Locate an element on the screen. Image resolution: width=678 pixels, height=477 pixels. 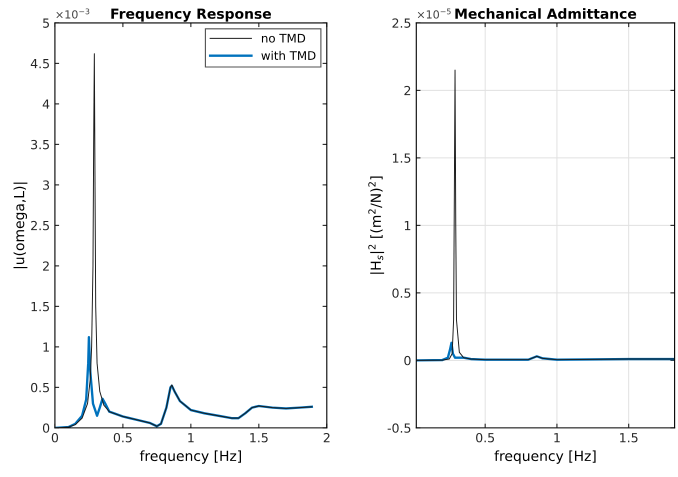
y-tick-label: 4.5 is located at coordinates (39, 63).